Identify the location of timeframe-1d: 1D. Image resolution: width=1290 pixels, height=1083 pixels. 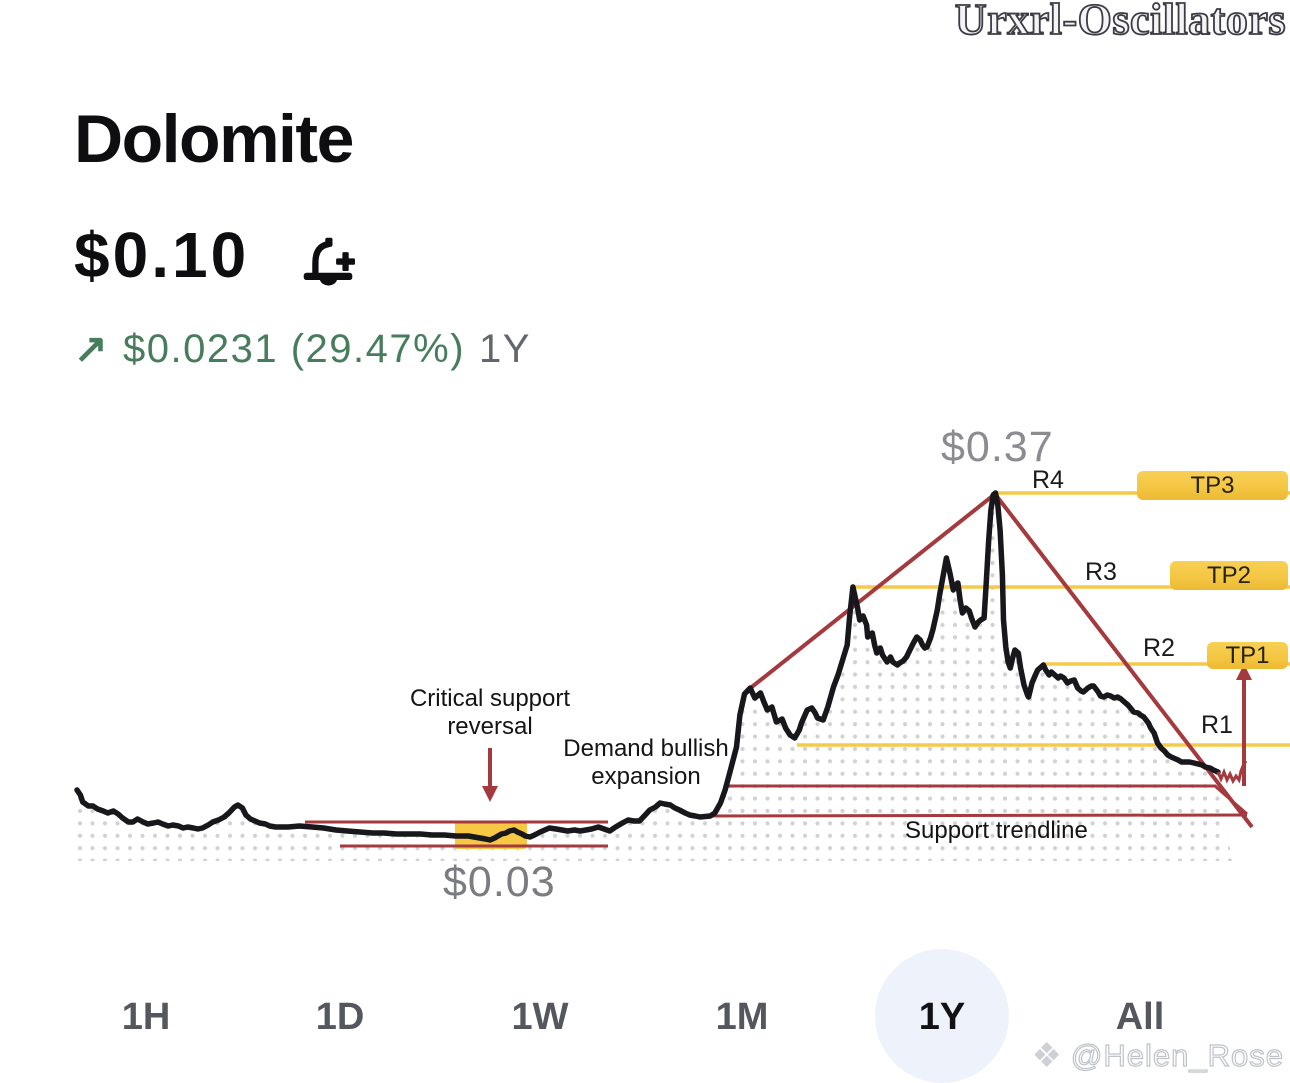
(340, 1017).